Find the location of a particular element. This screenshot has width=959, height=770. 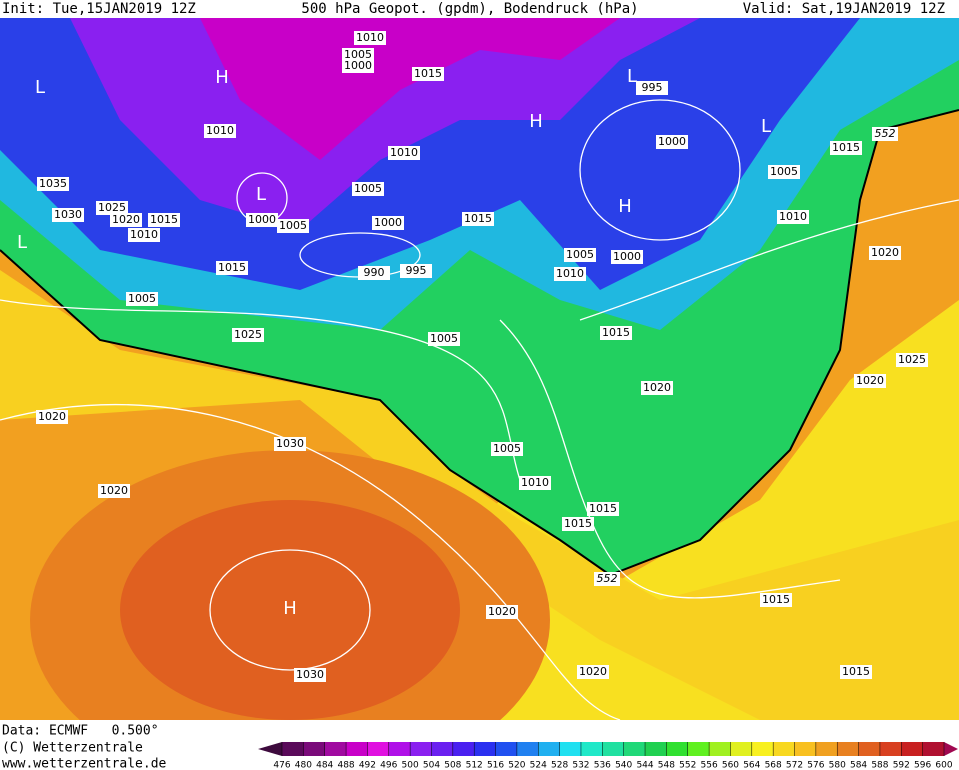

valid-time: Valid: Sat,19JAN2019 12Z is located at coordinates (844, 9).